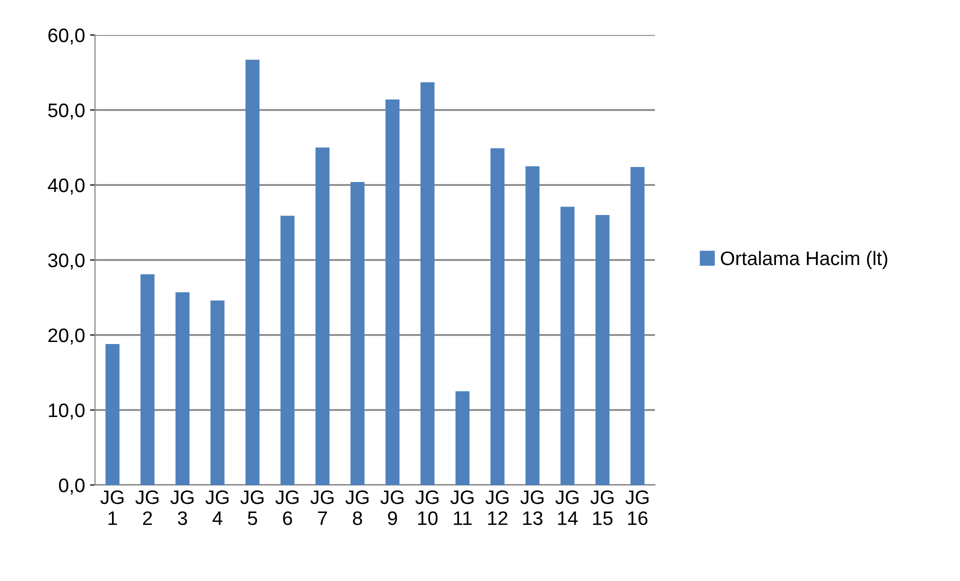 The width and height of the screenshot is (960, 581). Describe the element at coordinates (602, 508) in the screenshot. I see `x-tick-label: JG 15` at that location.